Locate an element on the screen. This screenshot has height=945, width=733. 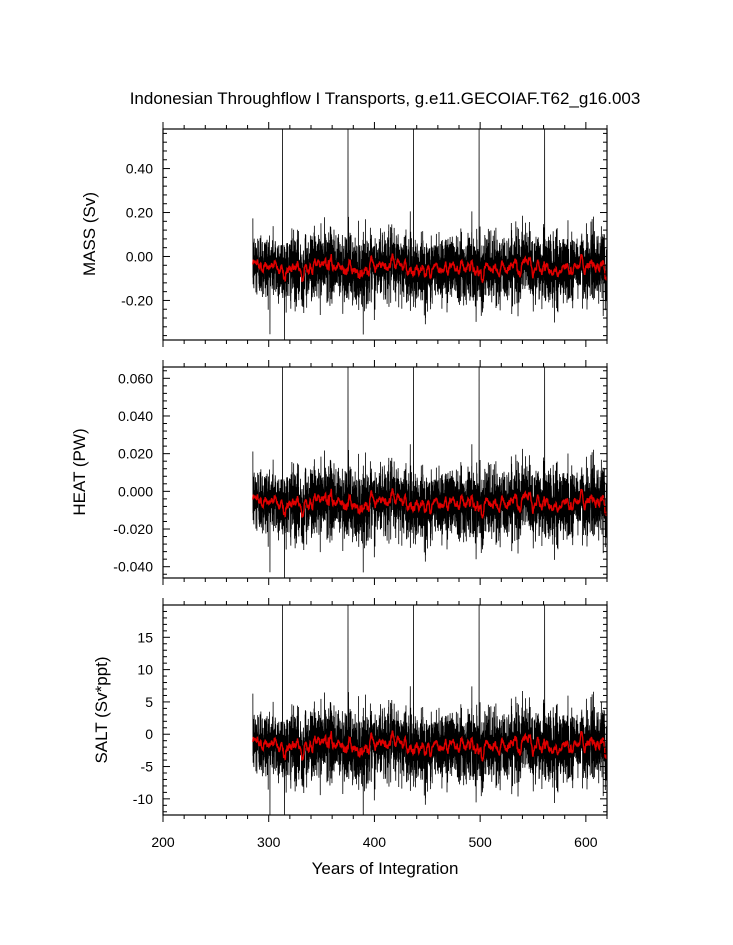
salt-ylabel: SALT (Sv*ppt) is located at coordinates (101, 709).